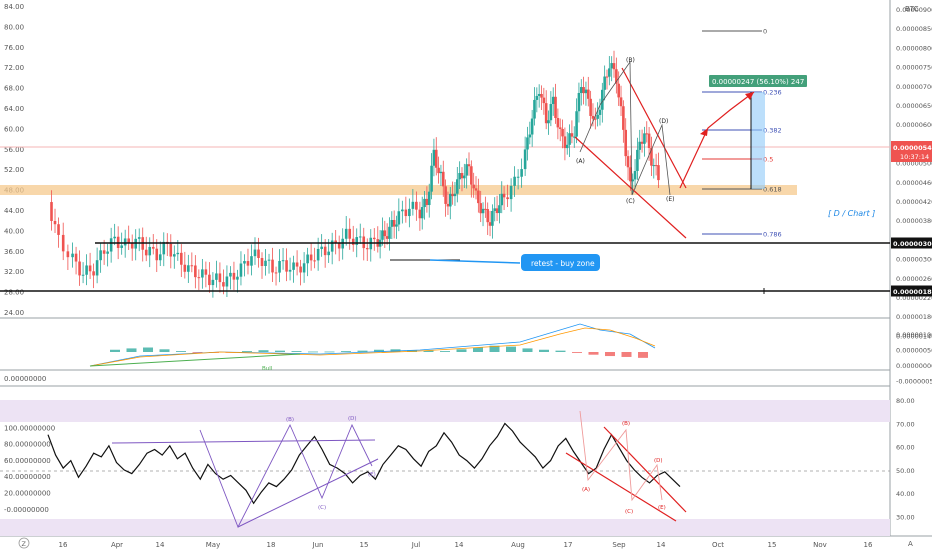 This screenshot has width=932, height=555. What do you see at coordinates (586, 490) in the screenshot?
I see `rsi-wave-label: (A)` at bounding box center [586, 490].